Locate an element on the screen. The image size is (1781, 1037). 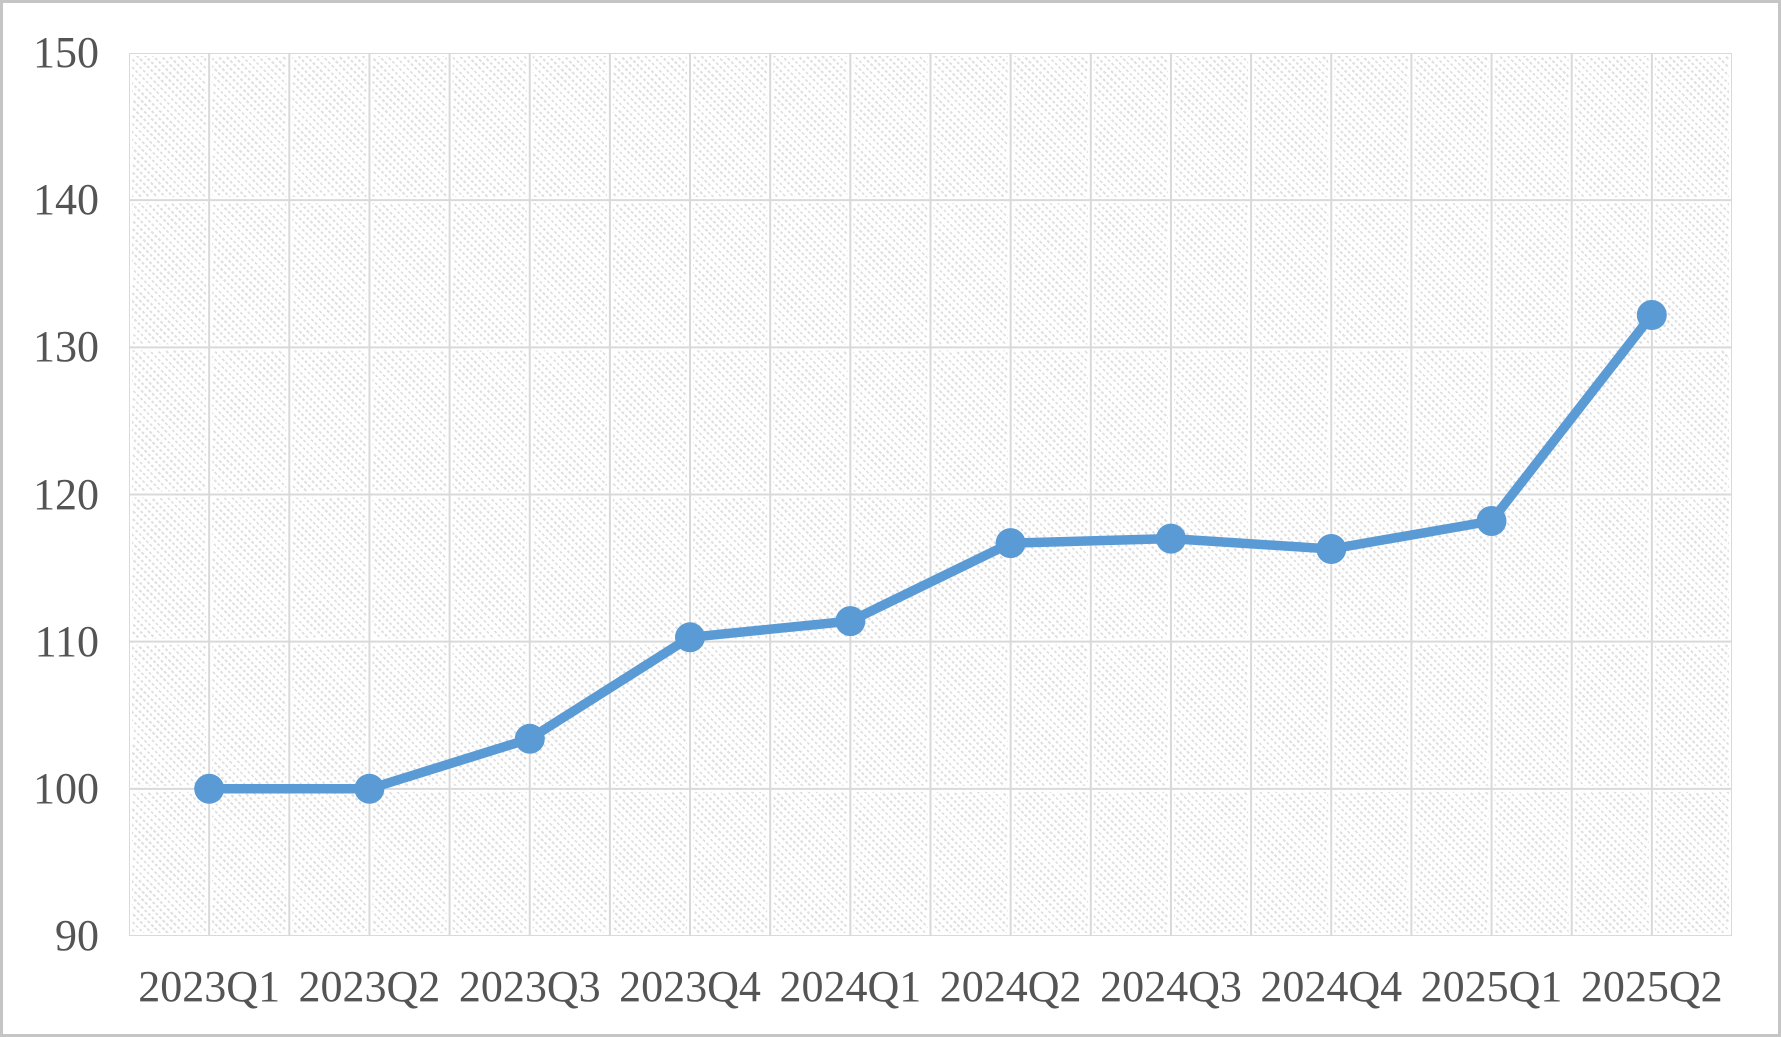
data-point-2025Q2 is located at coordinates (1651, 315).